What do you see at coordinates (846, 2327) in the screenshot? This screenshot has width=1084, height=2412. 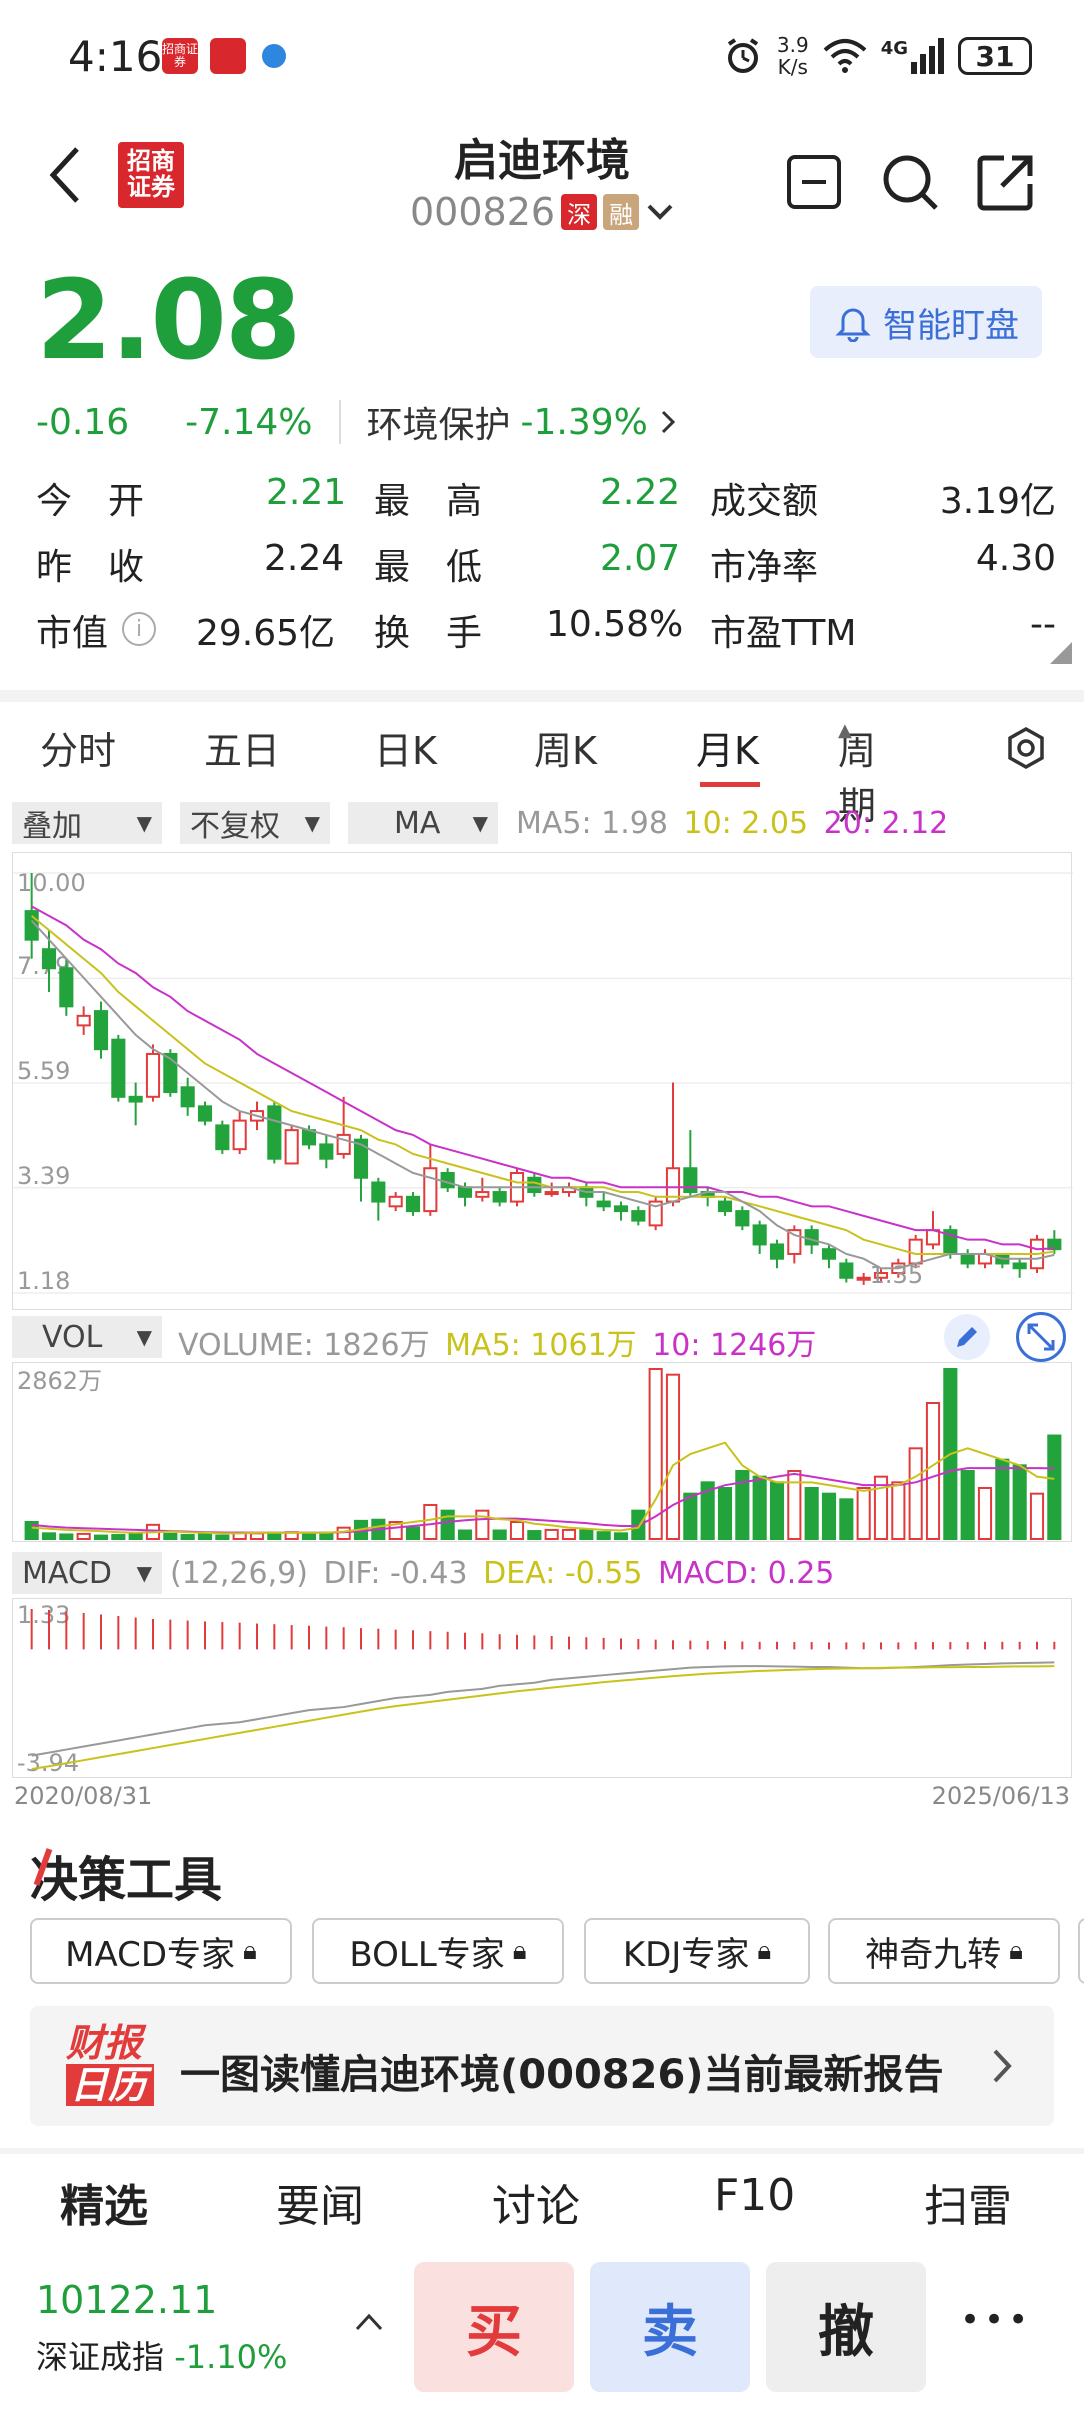 I see `cancel-order-button: 撤` at bounding box center [846, 2327].